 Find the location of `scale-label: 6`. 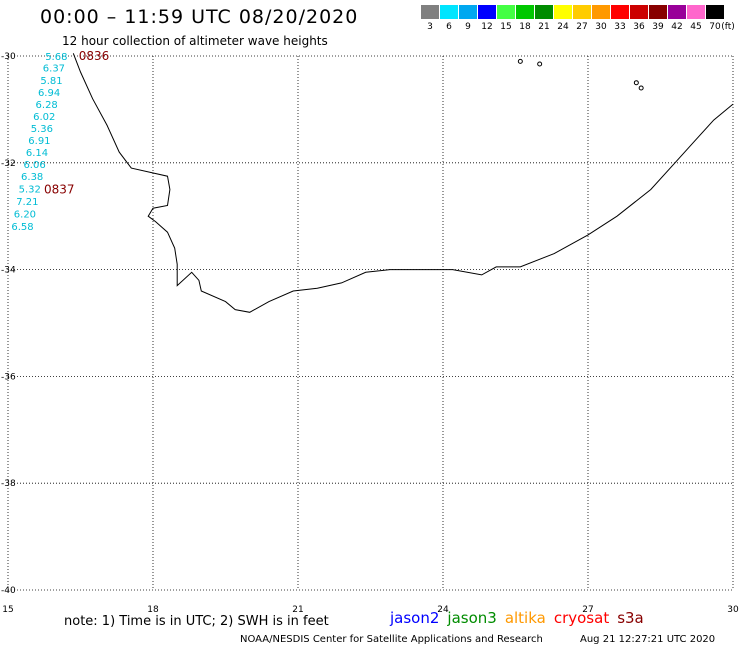

scale-label: 6 is located at coordinates (449, 27).